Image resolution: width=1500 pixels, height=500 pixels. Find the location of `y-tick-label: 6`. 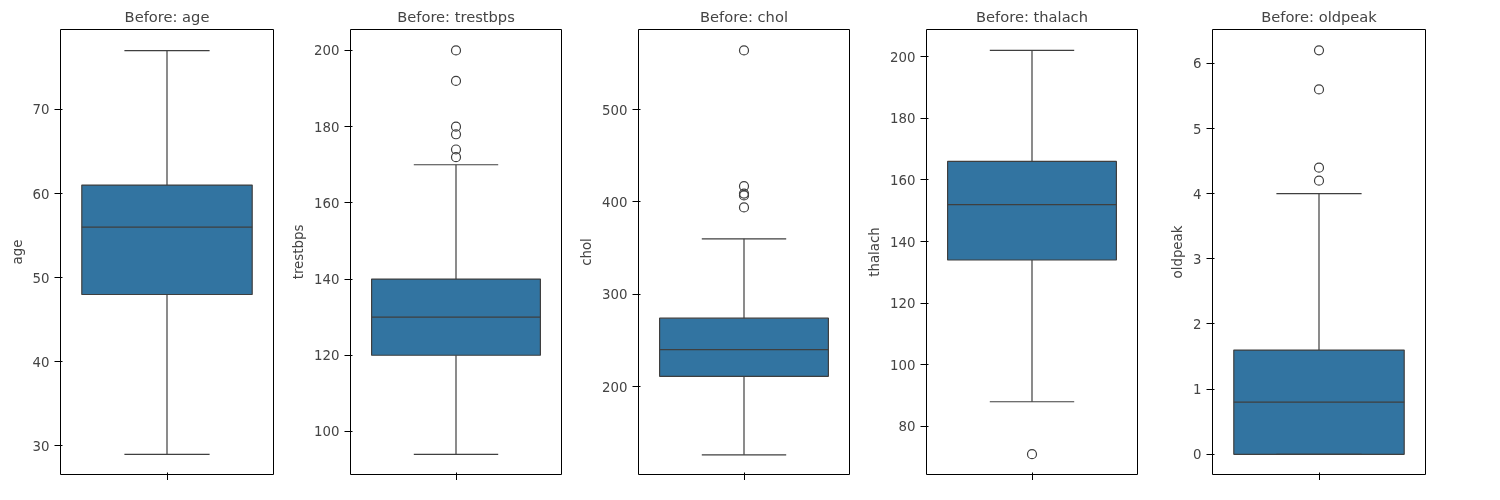

y-tick-label: 6 is located at coordinates (1197, 64).